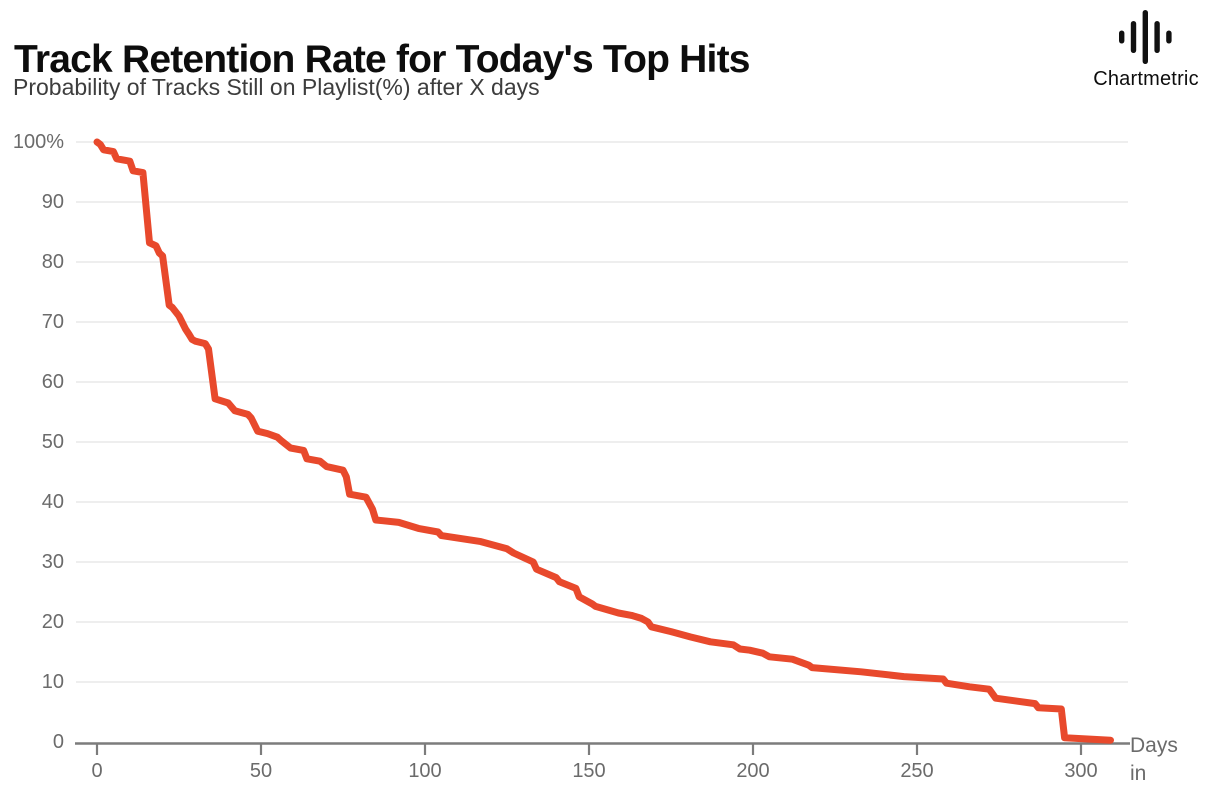 Image resolution: width=1220 pixels, height=804 pixels. Describe the element at coordinates (1154, 760) in the screenshot. I see `x-axis-title: Days in` at that location.